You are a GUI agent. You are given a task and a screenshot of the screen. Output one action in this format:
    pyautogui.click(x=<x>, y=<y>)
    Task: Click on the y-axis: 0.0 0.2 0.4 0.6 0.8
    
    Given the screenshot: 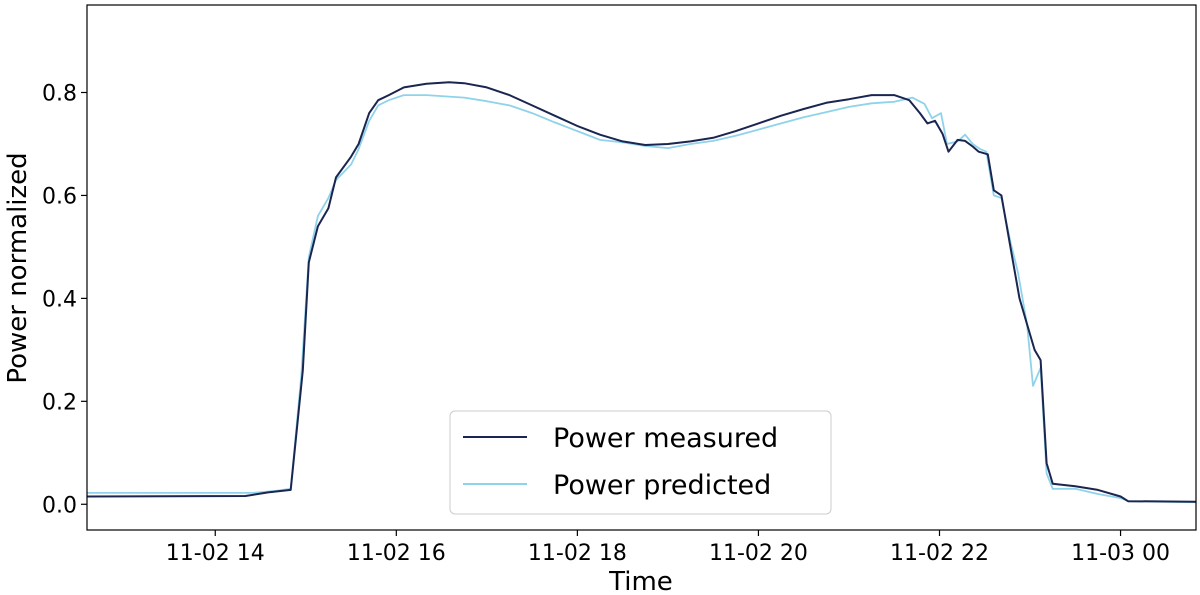 What is the action you would take?
    pyautogui.click(x=64, y=300)
    